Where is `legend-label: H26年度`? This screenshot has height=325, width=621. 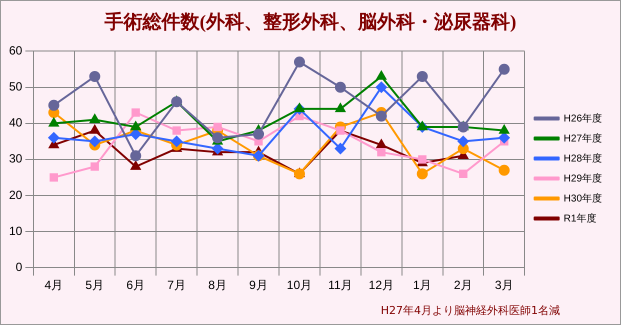
legend-label: H26年度 is located at coordinates (583, 118).